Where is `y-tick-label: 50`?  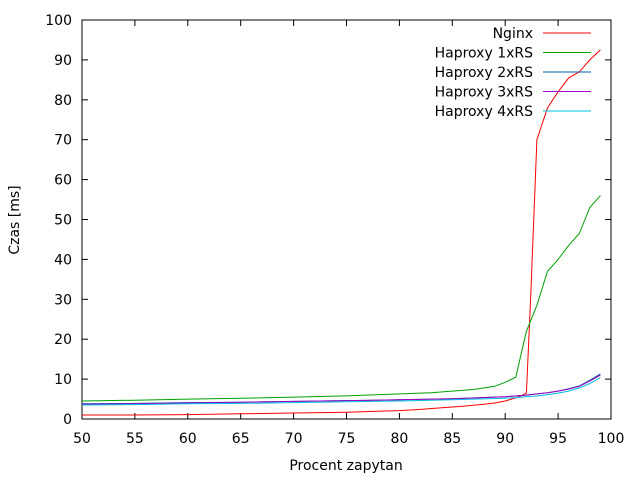
y-tick-label: 50 is located at coordinates (63, 221).